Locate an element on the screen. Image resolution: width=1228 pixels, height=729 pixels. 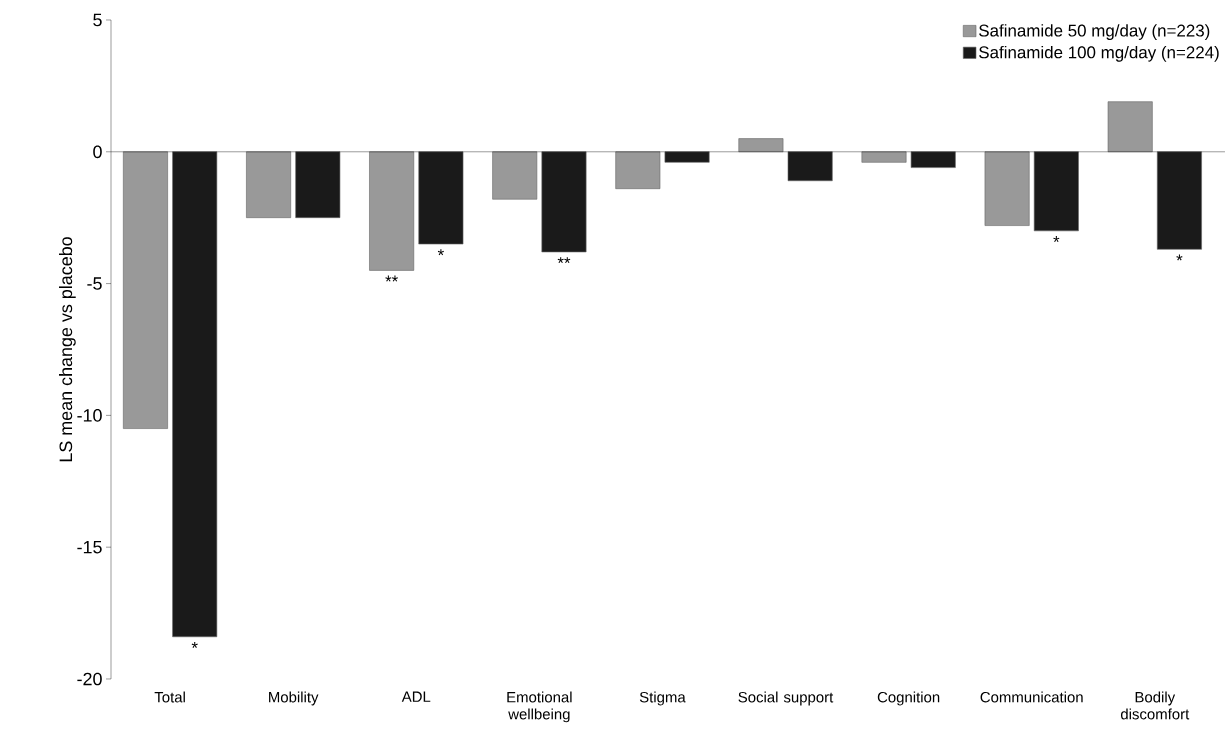
x-tick-label: Stigma is located at coordinates (662, 698).